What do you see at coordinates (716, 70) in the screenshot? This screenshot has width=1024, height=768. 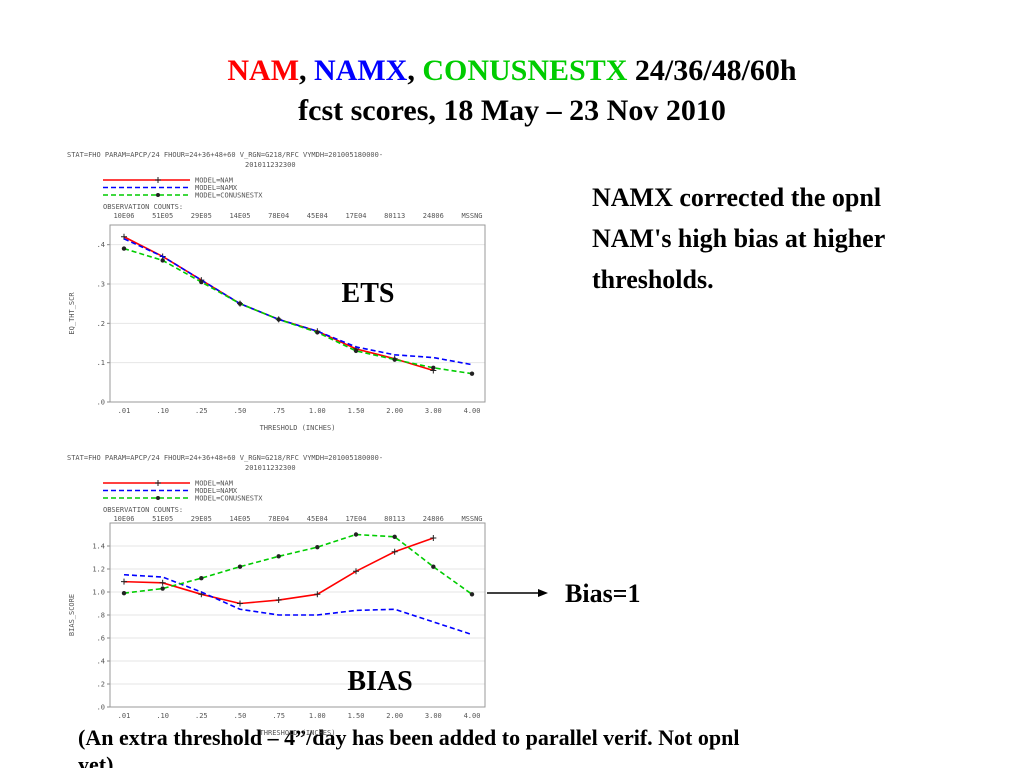 I see `title-part: 24/36/48/60h` at bounding box center [716, 70].